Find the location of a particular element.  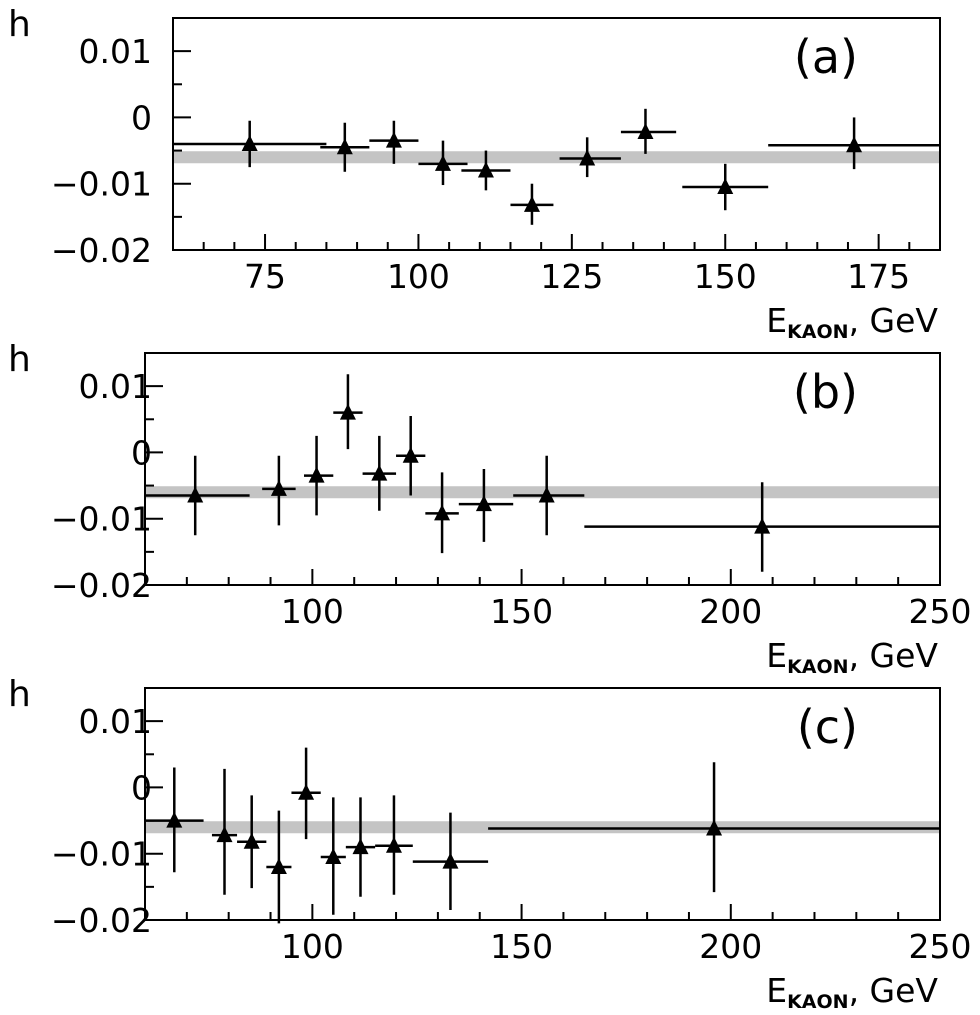

panel-label: (c) is located at coordinates (827, 727).